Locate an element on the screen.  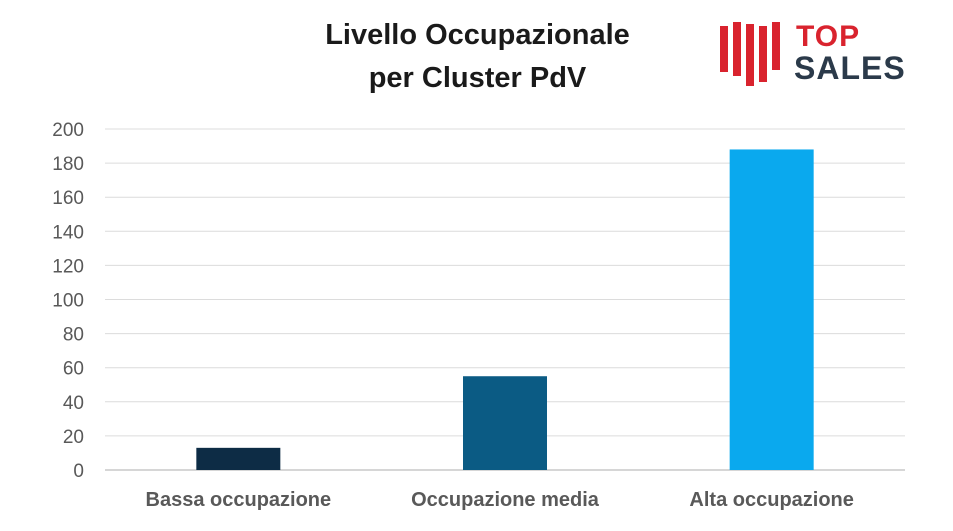
y-tick-label: 200 is located at coordinates (68, 130).